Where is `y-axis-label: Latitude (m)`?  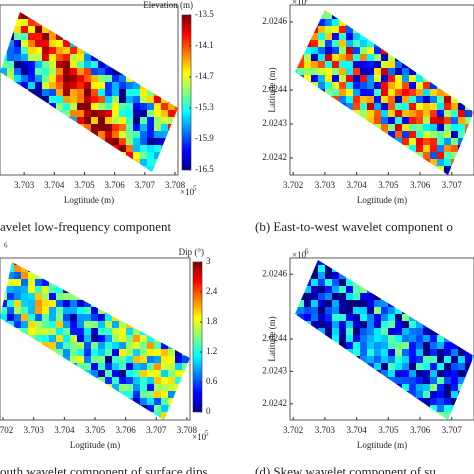 y-axis-label: Latitude (m) is located at coordinates (272, 338).